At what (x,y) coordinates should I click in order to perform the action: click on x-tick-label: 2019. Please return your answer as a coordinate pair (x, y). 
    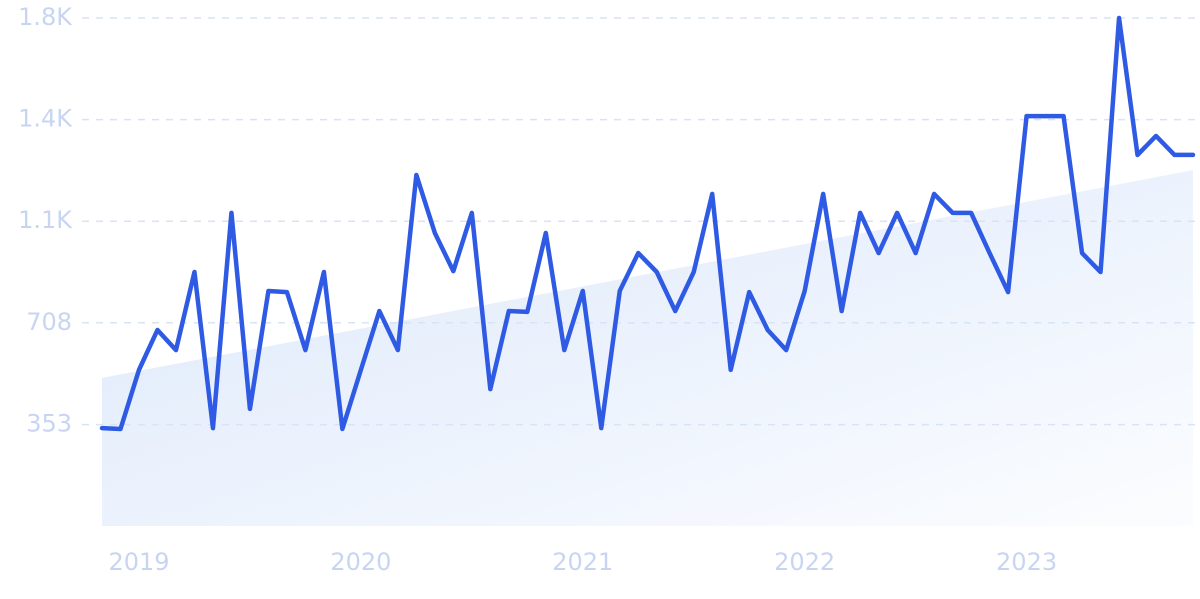
    Looking at the image, I should click on (138, 562).